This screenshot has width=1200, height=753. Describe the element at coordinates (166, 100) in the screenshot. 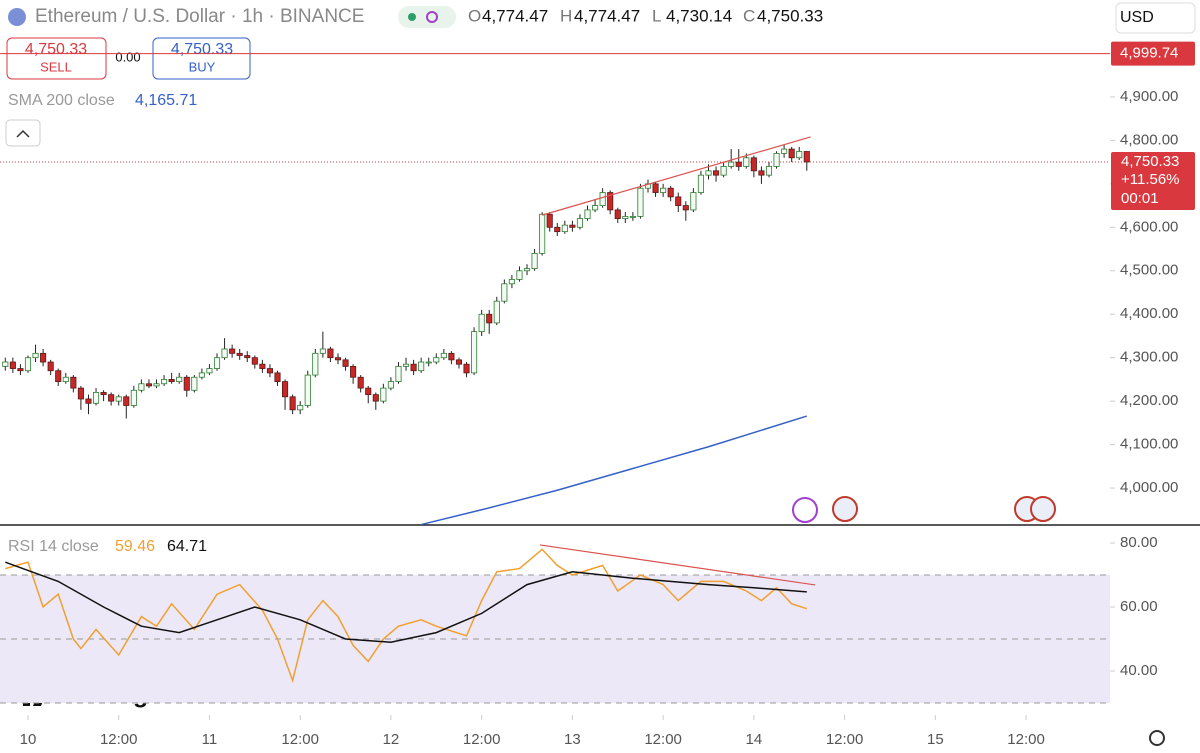

I see `sma-value: 4,165.71` at that location.